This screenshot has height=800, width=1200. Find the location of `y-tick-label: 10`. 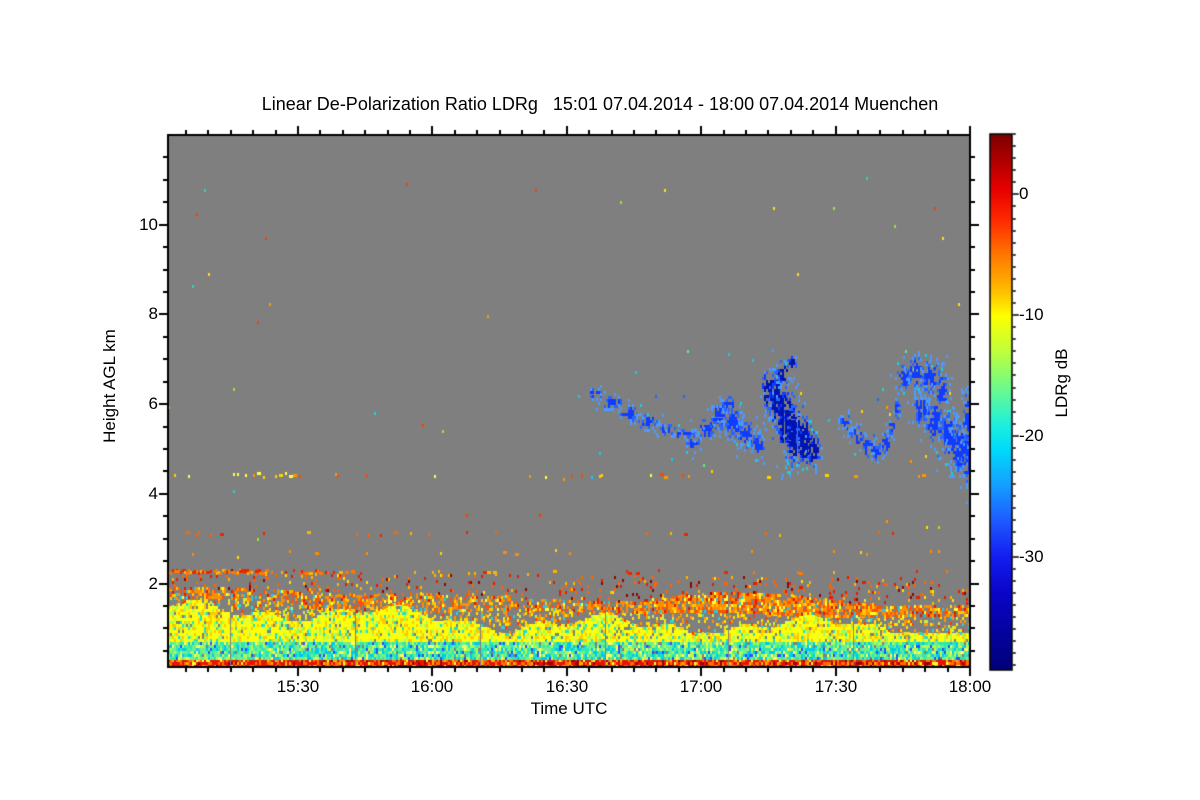

y-tick-label: 10 is located at coordinates (148, 224).